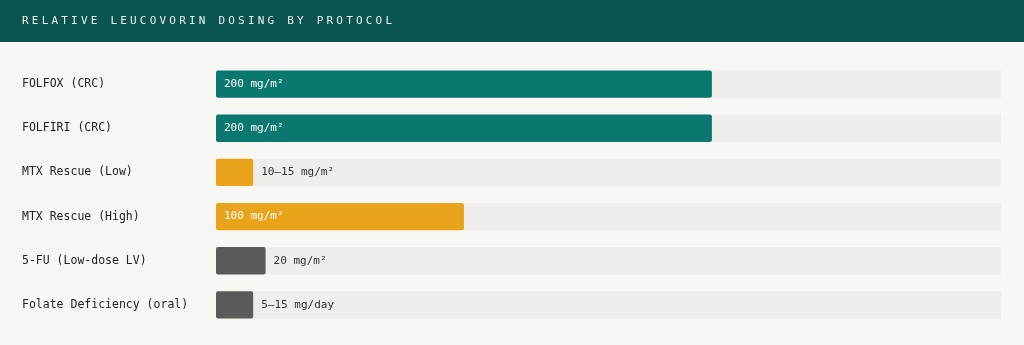 The width and height of the screenshot is (1024, 345). What do you see at coordinates (84, 259) in the screenshot?
I see `y-tick-label: 5-FU (Low-dose LV)` at bounding box center [84, 259].